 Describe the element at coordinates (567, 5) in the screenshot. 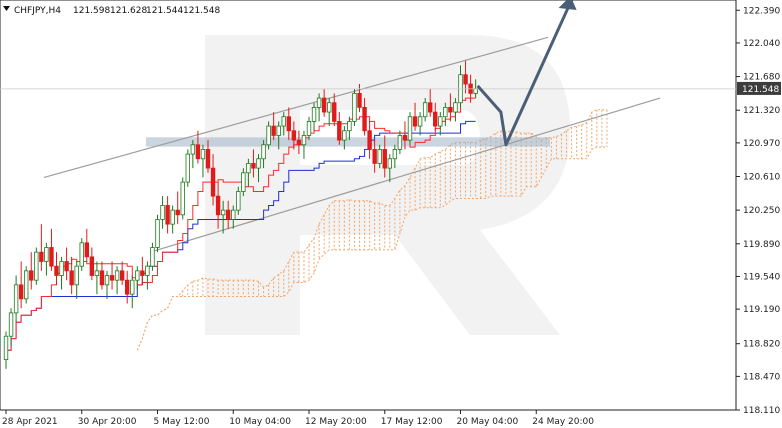

I see `arrow-up-icon` at that location.